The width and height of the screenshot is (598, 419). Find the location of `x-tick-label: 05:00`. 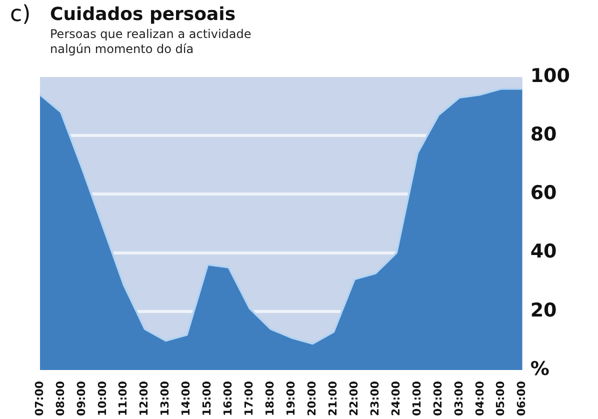

x-tick-label: 05:00 is located at coordinates (501, 398).